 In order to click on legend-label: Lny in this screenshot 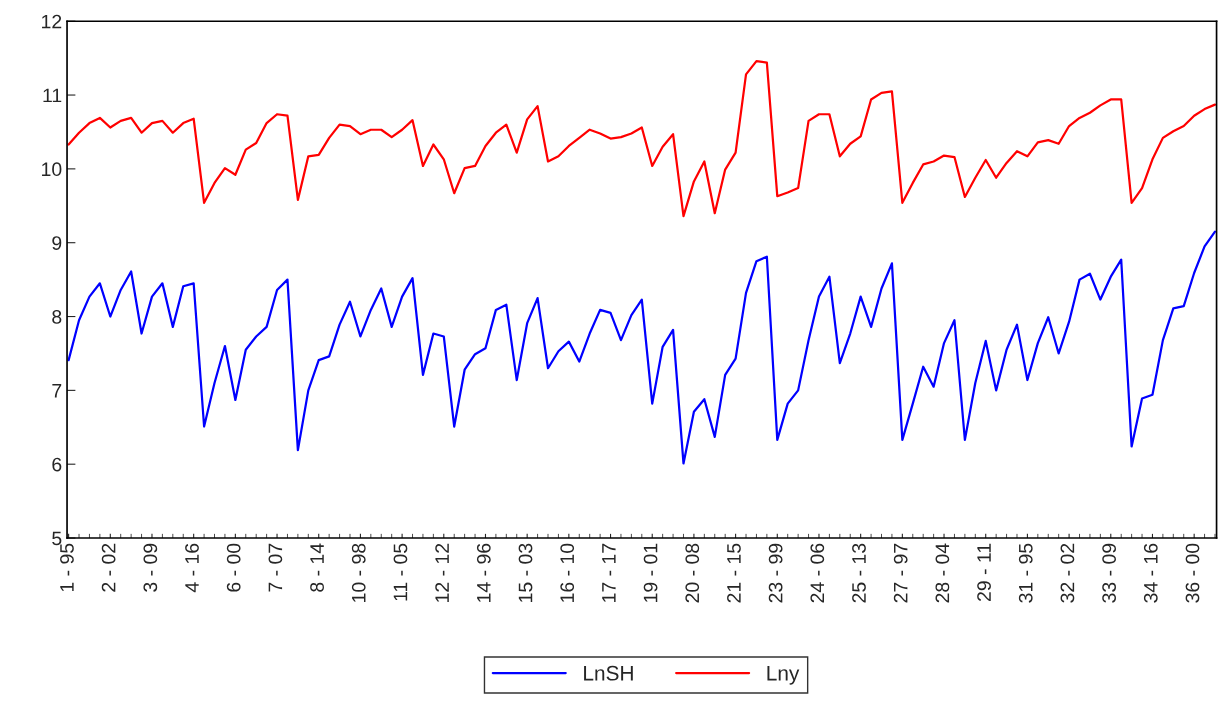, I will do `click(783, 675)`.